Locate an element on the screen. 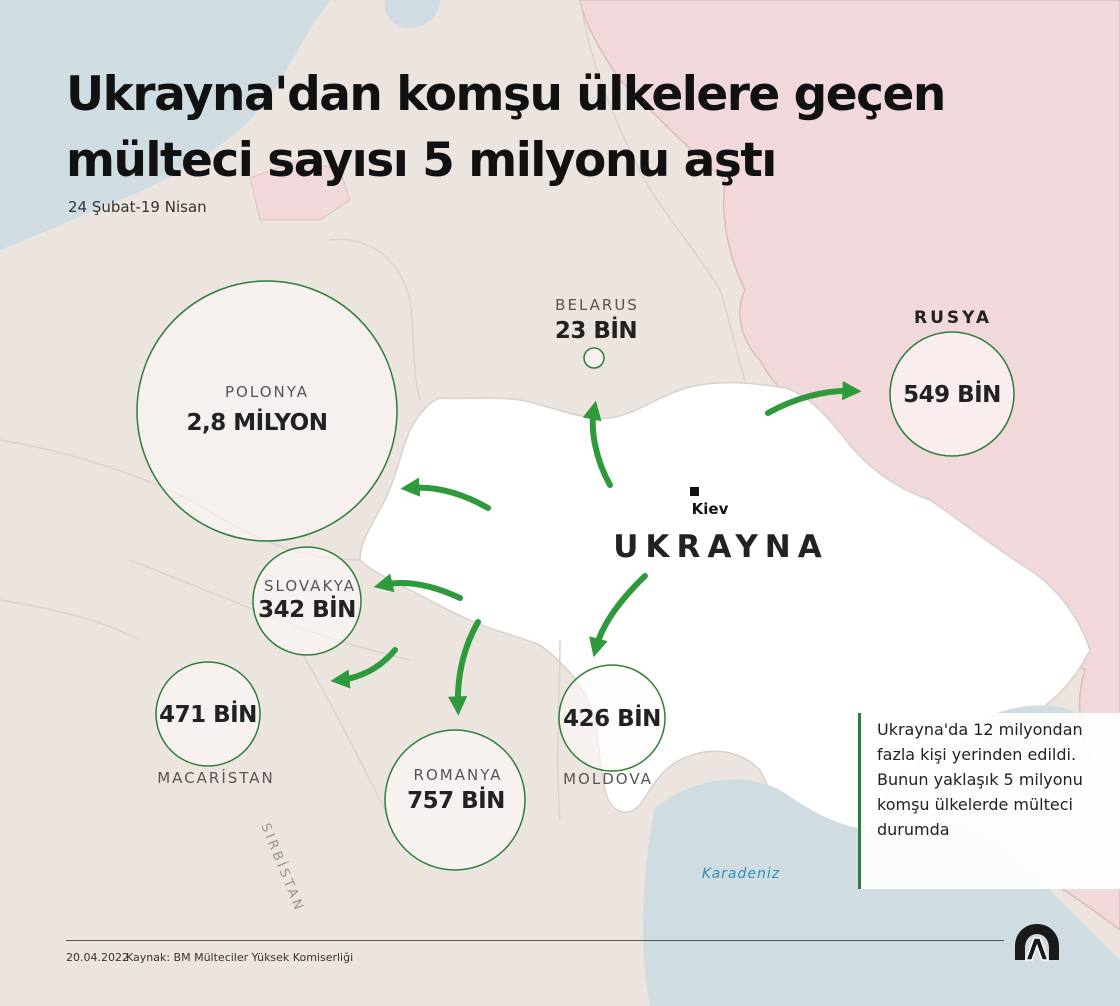  kiev-marker is located at coordinates (694, 491).